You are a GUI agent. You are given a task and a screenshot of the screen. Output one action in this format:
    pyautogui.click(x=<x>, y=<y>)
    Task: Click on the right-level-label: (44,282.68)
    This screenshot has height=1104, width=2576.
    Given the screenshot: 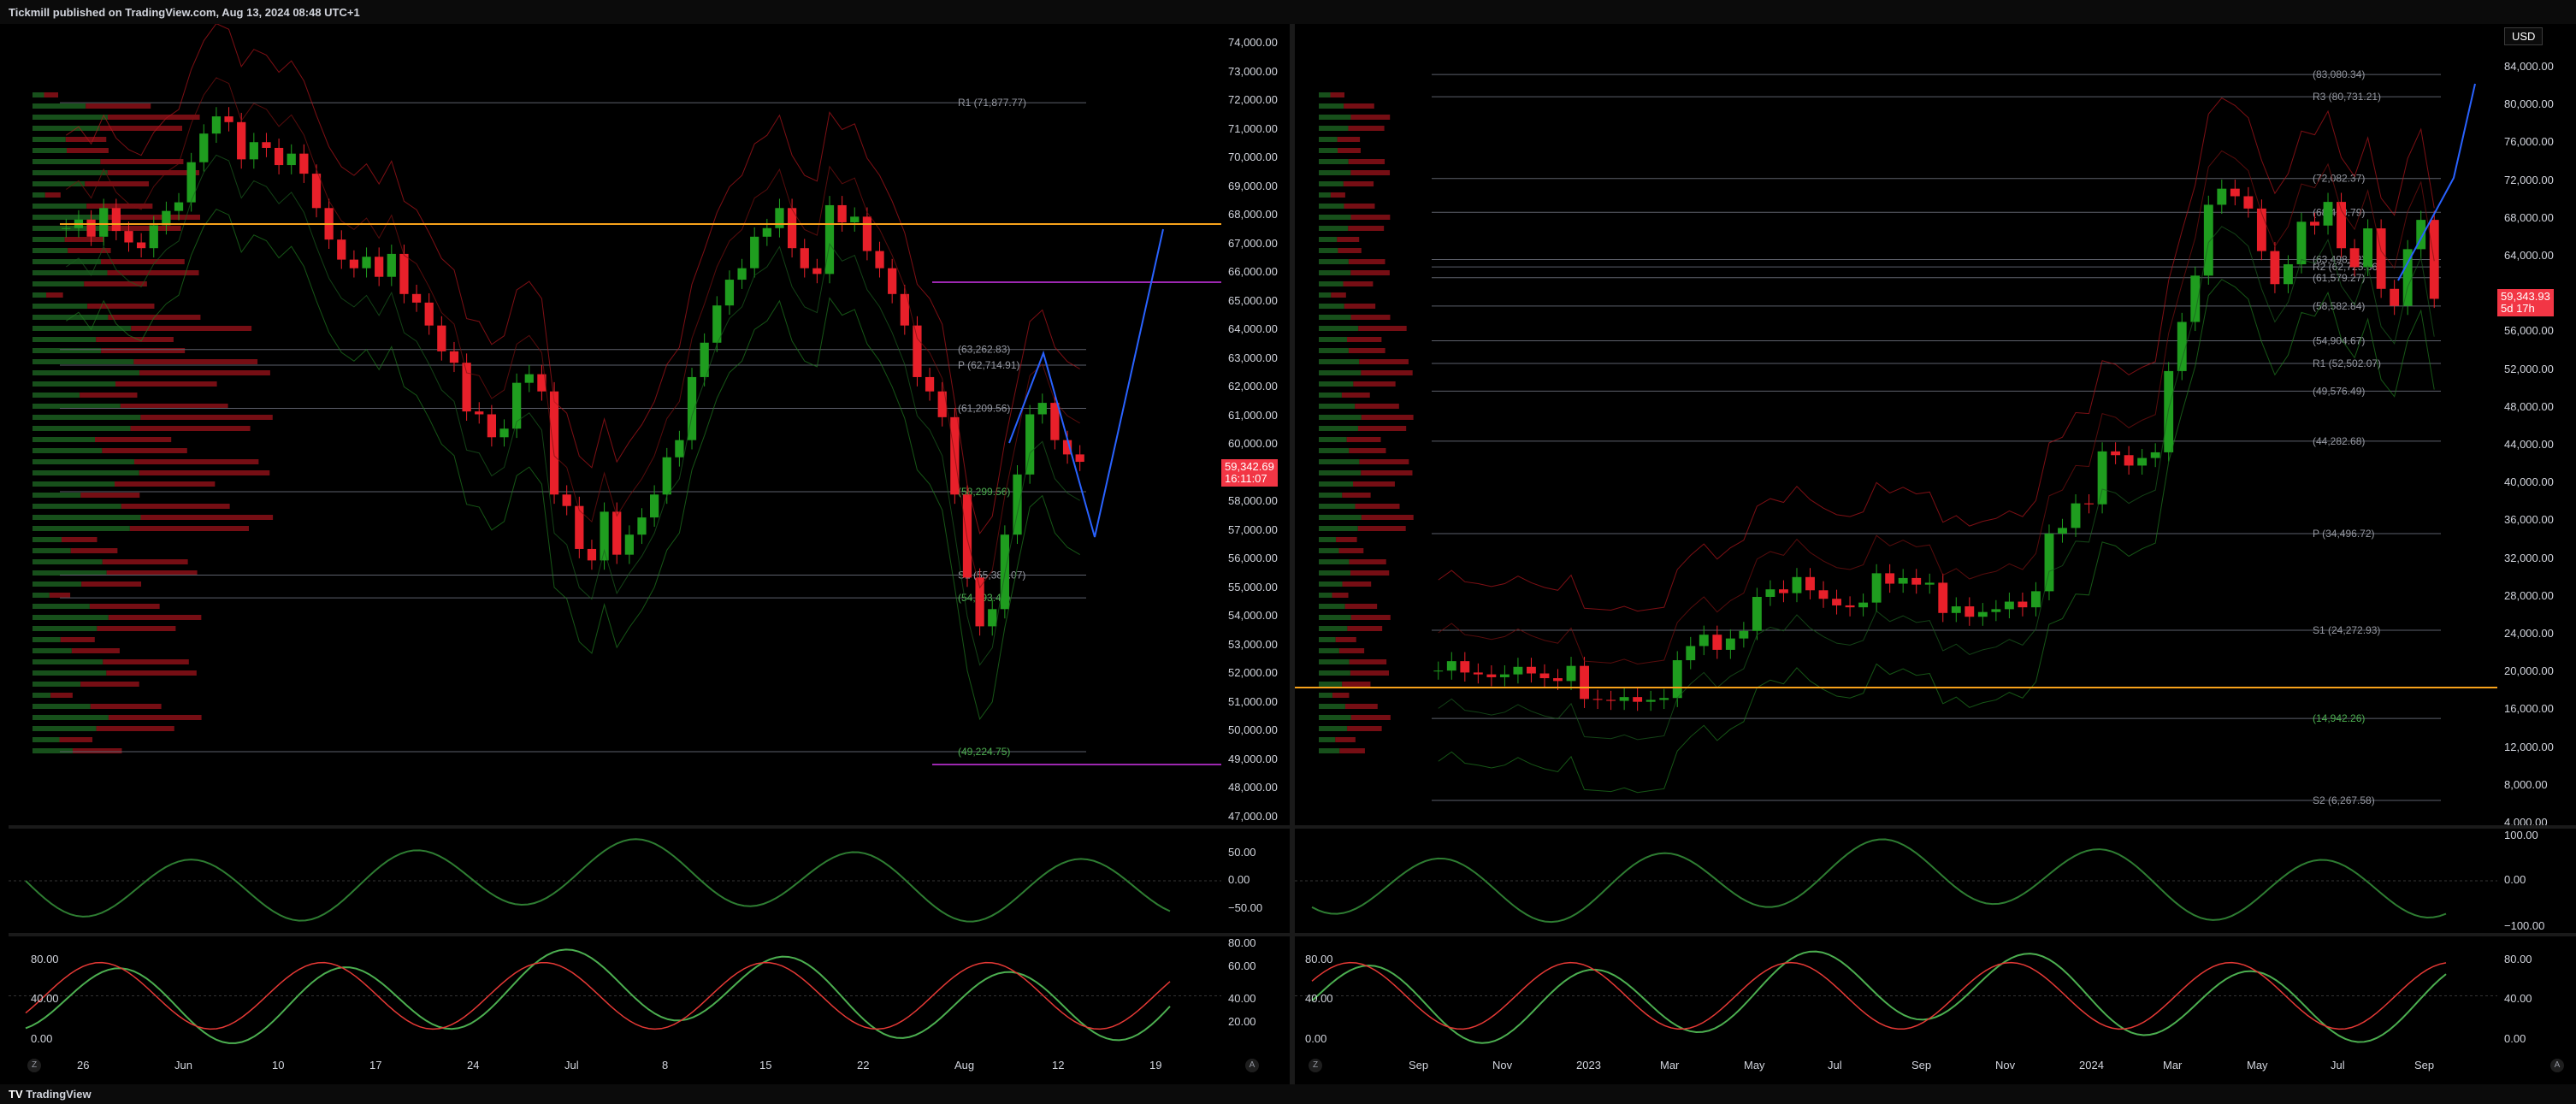 What is the action you would take?
    pyautogui.click(x=2339, y=441)
    